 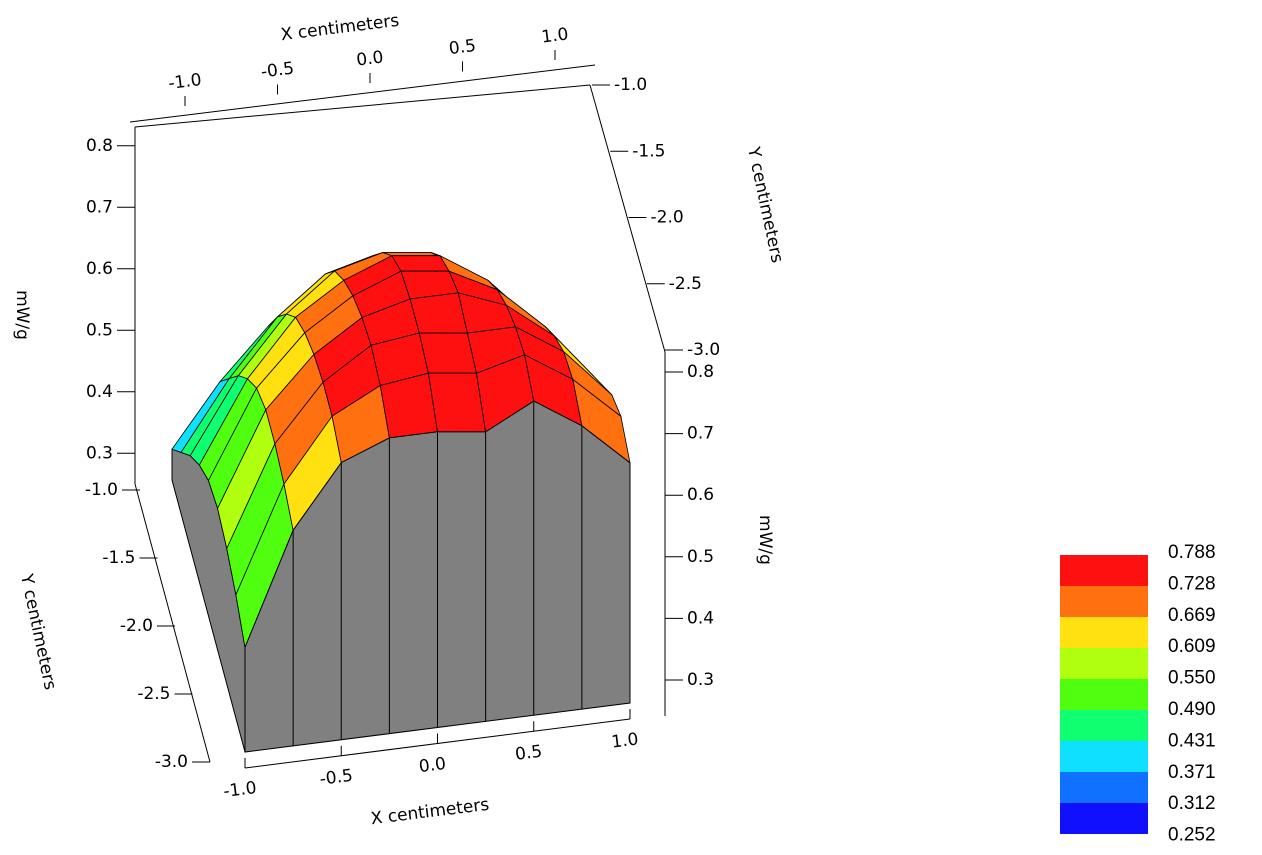 I want to click on y-tick-label: -2.0, so click(x=136, y=626).